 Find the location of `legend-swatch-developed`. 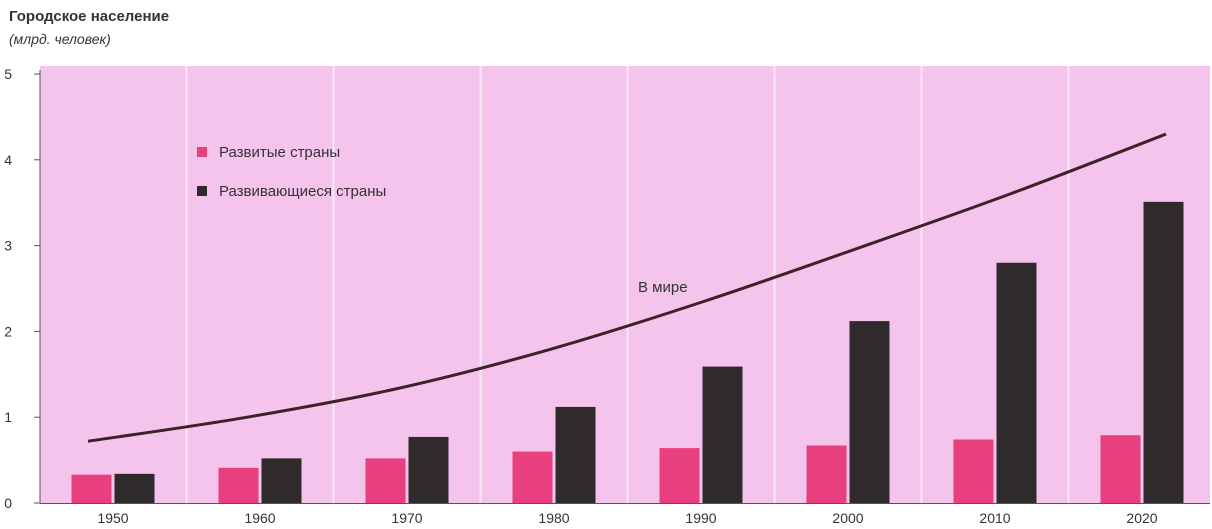

legend-swatch-developed is located at coordinates (202, 152).